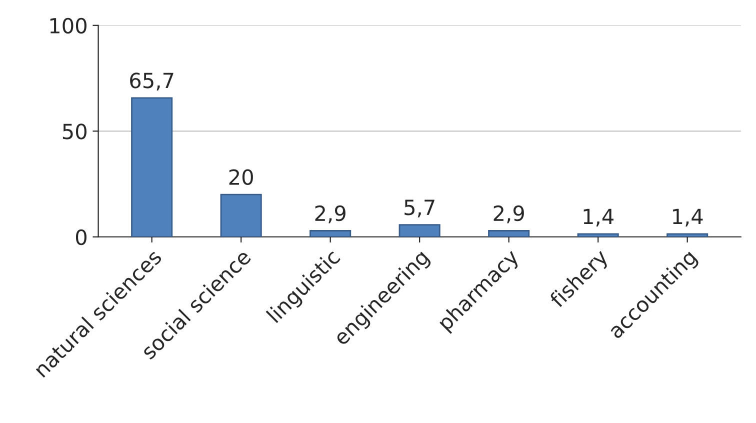  What do you see at coordinates (241, 177) in the screenshot?
I see `data-label: 20` at bounding box center [241, 177].